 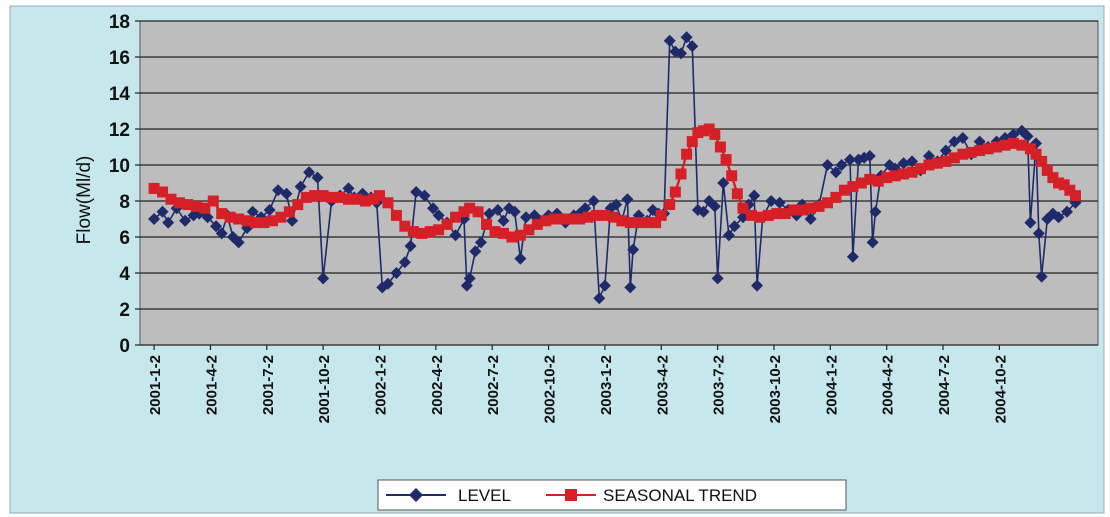 I want to click on x-tick-label: 2004-4-2, so click(x=888, y=385).